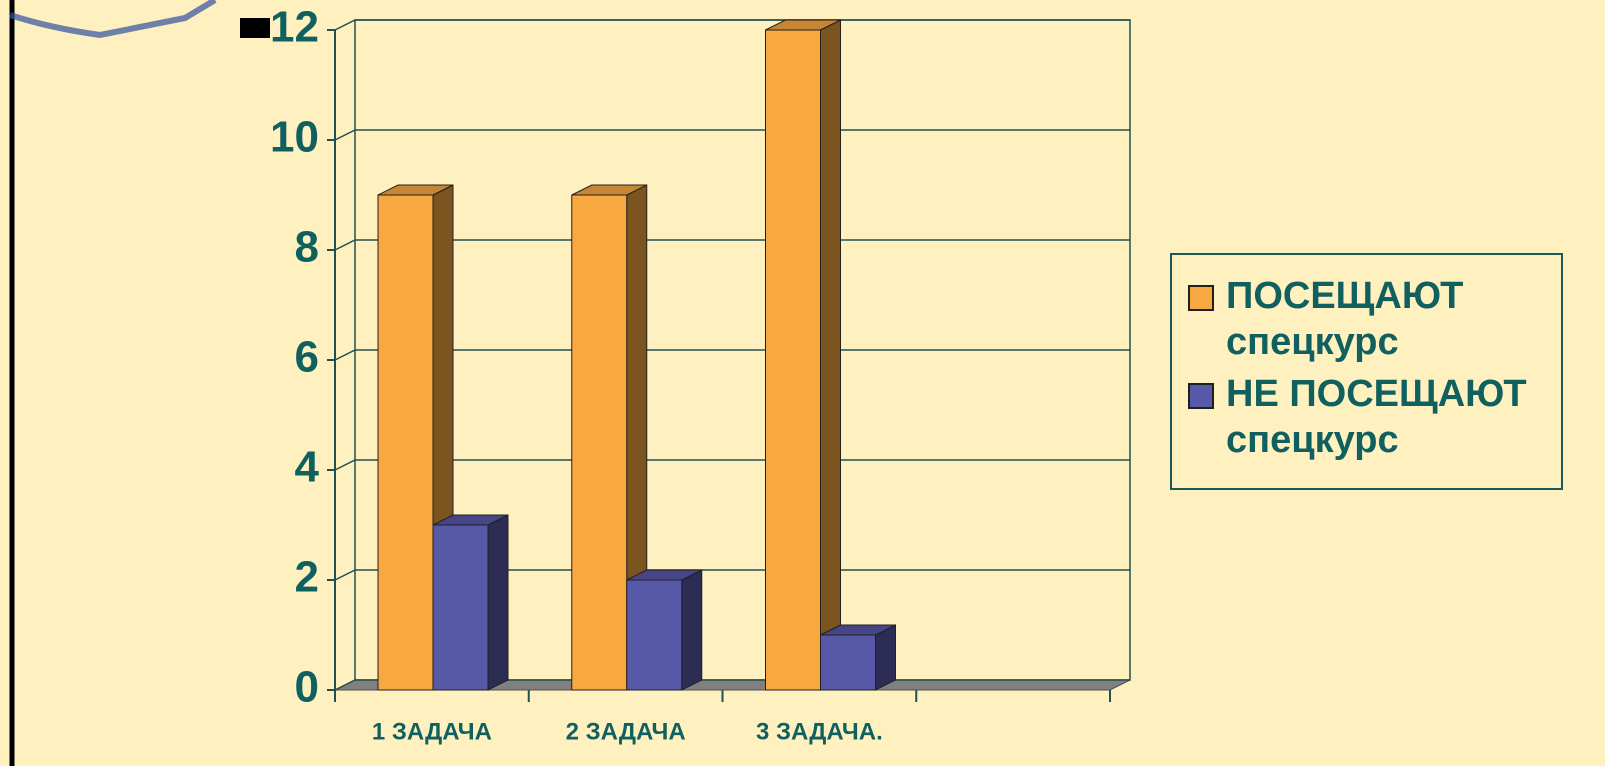  Describe the element at coordinates (432, 731) in the screenshot. I see `x-tick-label: 1 ЗАДАЧА` at that location.